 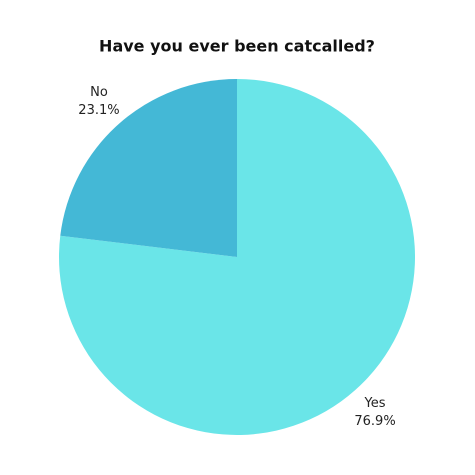 I want to click on slice-value-label: 23.1%, so click(x=98, y=110).